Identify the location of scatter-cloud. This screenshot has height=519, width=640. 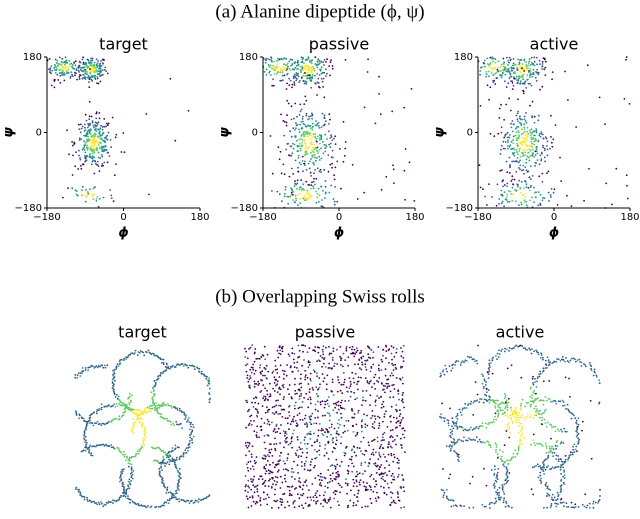
(118, 132).